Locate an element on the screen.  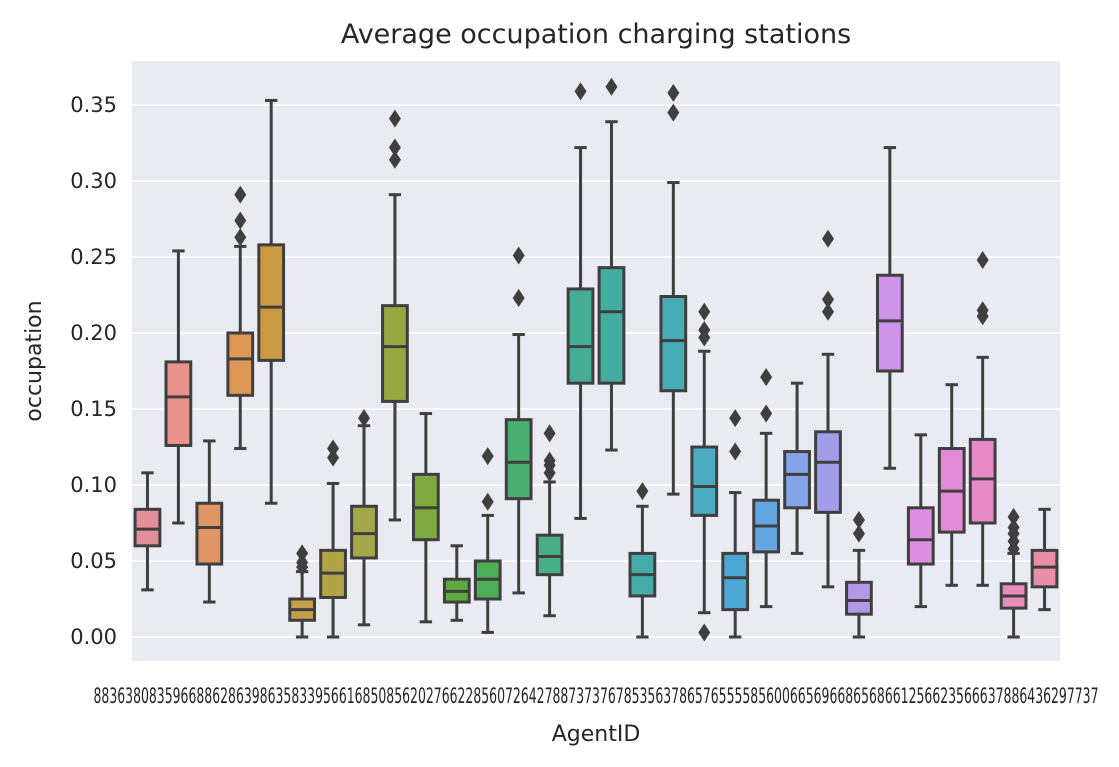
y-tick-label: 0.25 is located at coordinates (93, 257).